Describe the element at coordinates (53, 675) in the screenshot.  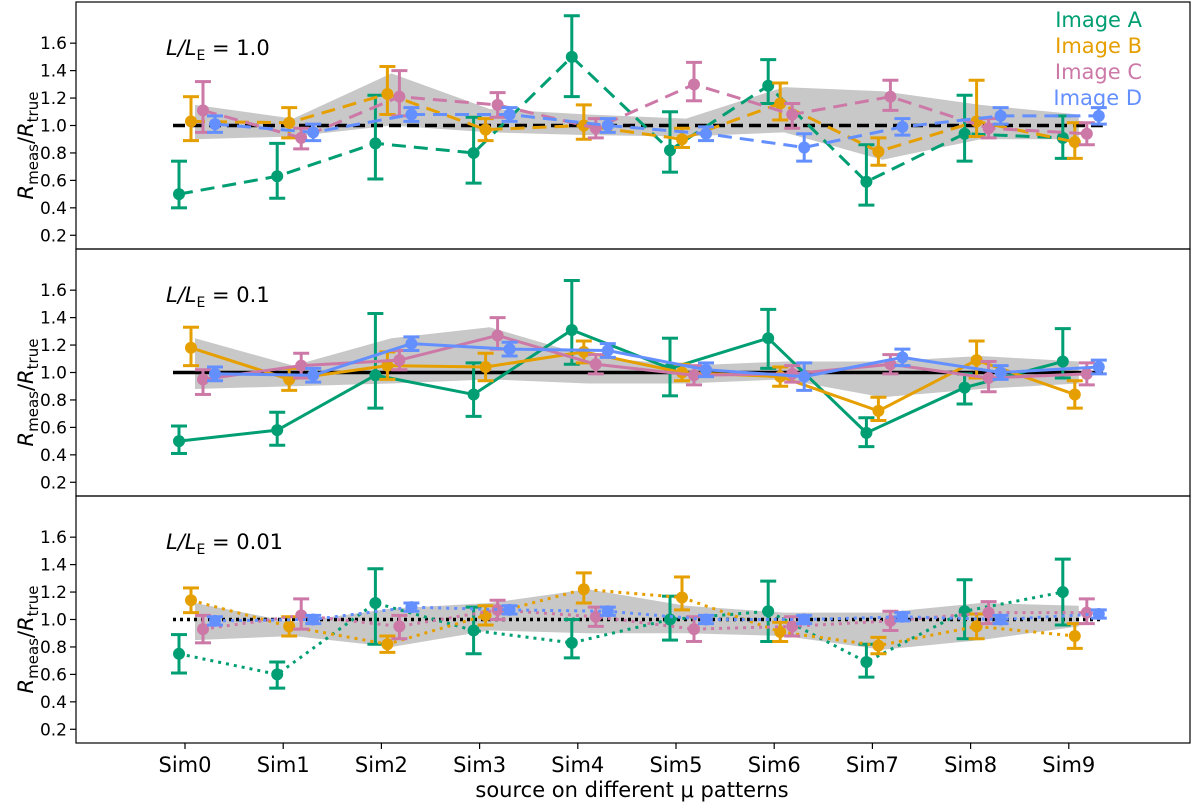
I see `y-tick-label: 0.6` at that location.